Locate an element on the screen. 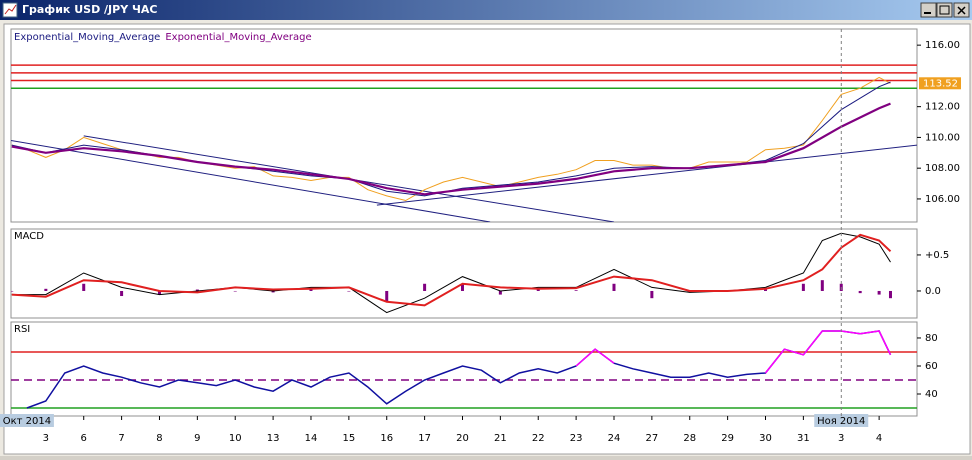  maximize-glyph is located at coordinates (944, 10).